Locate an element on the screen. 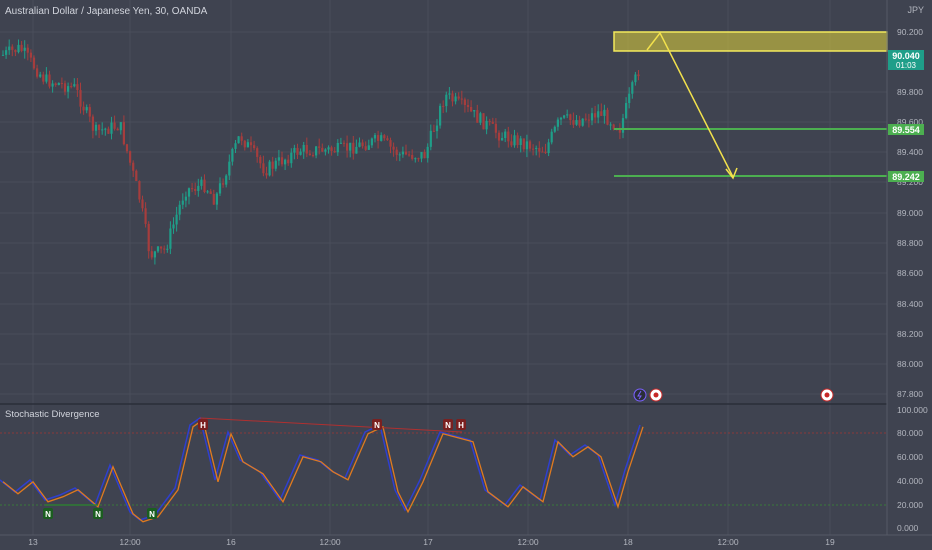 The width and height of the screenshot is (932, 550). bearish-marker-label: H is located at coordinates (203, 425).